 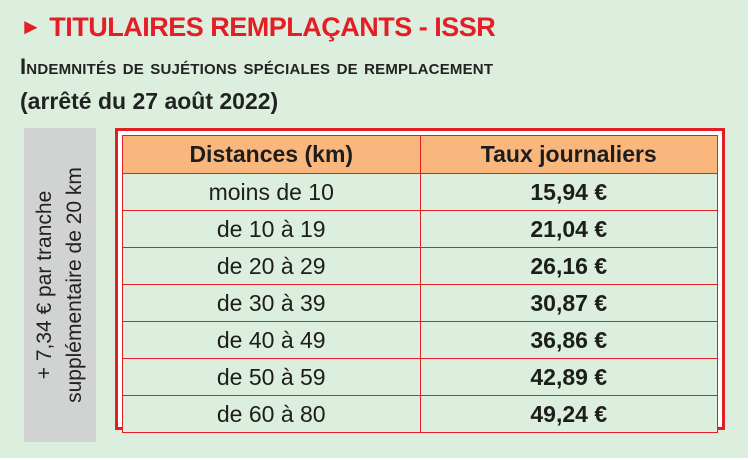 I want to click on table-row: de 30 à 39 30,87 €, so click(x=420, y=303).